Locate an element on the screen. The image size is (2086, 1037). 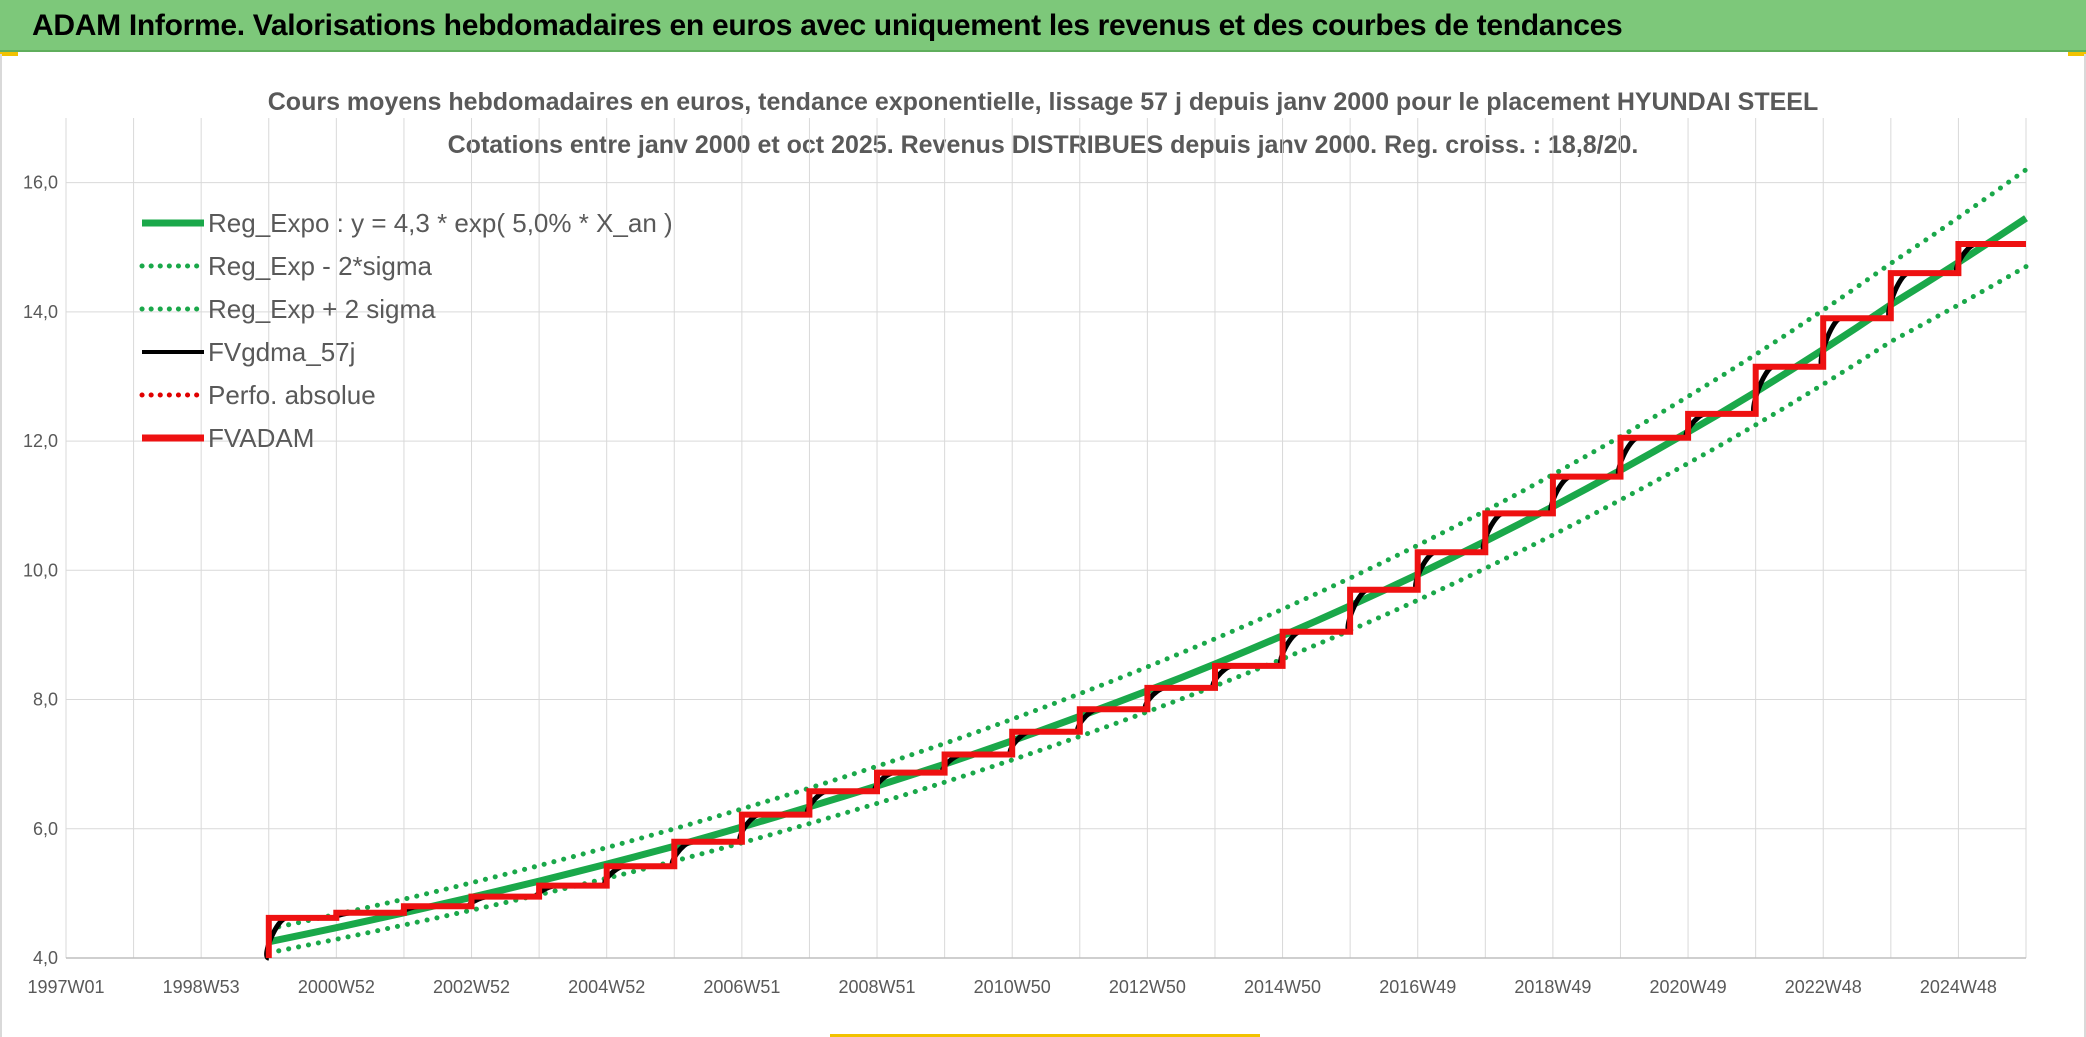
legend-label: Reg_Exp - 2*sigma is located at coordinates (320, 266).